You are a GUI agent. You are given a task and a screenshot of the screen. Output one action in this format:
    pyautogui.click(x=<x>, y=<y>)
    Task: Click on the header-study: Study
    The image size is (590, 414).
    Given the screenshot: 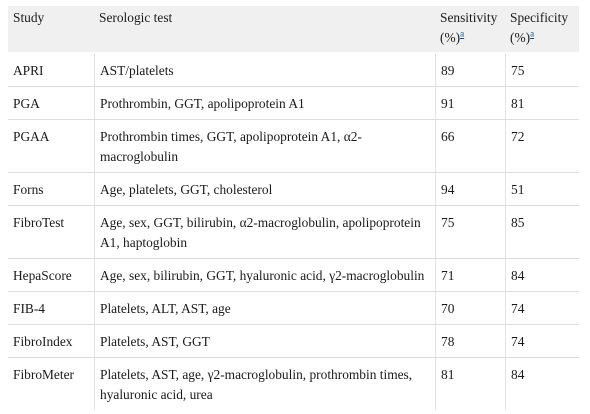 What is the action you would take?
    pyautogui.click(x=51, y=30)
    